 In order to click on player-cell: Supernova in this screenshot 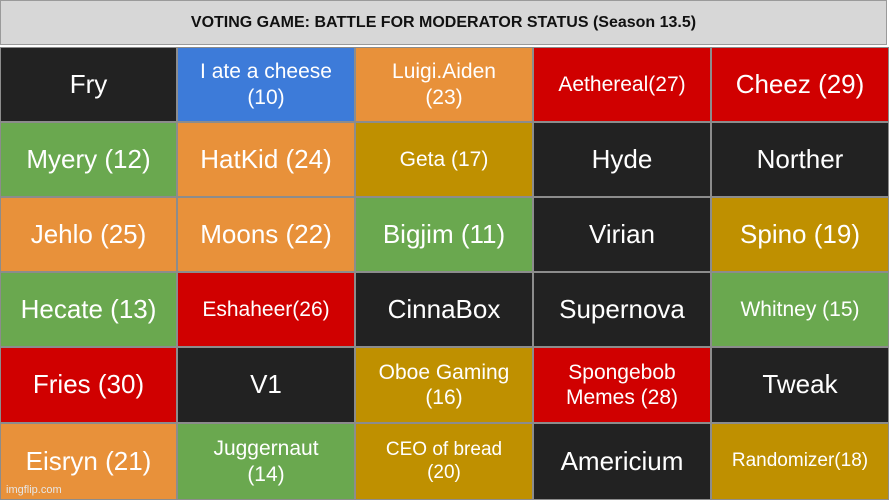, I will do `click(622, 309)`.